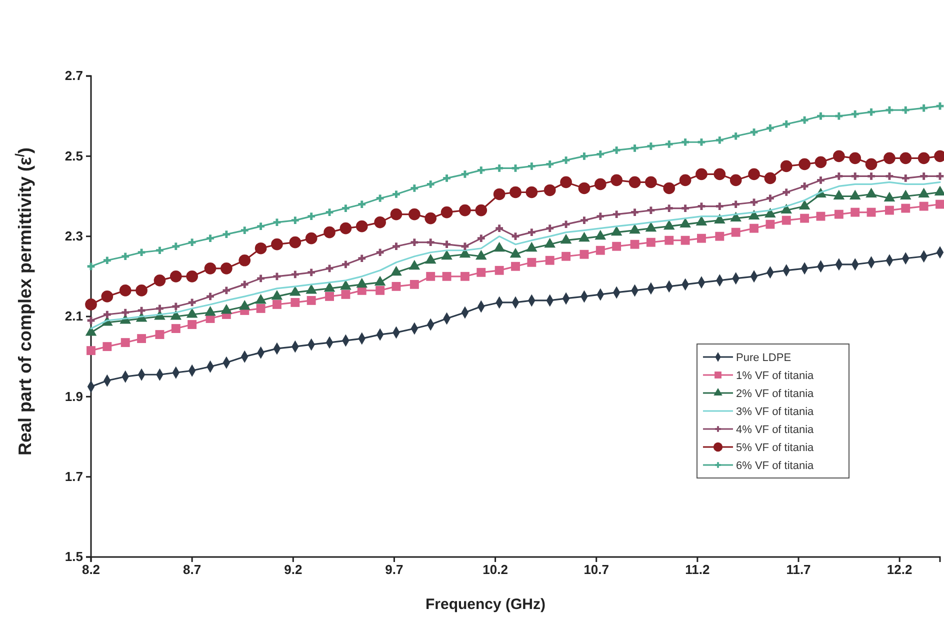 The image size is (944, 632). I want to click on x-tick-label: 8.7, so click(192, 570).